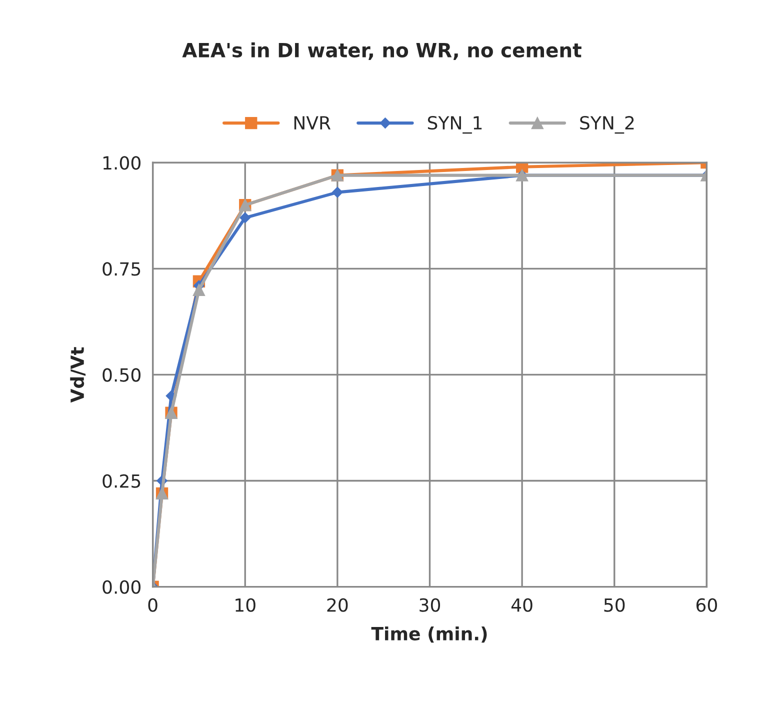  What do you see at coordinates (78, 375) in the screenshot?
I see `y-axis-title: Vd/Vt` at bounding box center [78, 375].